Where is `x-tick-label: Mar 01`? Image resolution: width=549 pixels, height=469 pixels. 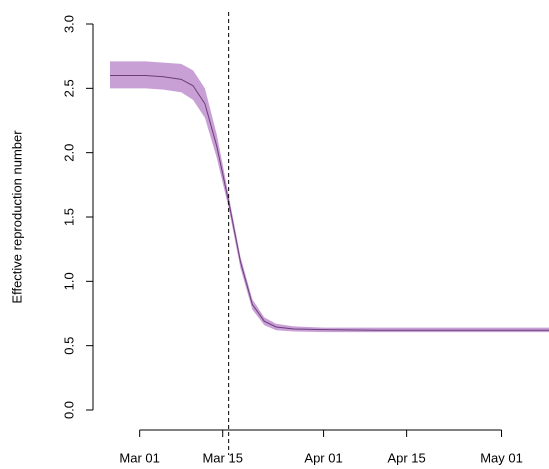
x-tick-label: Mar 01 is located at coordinates (139, 457).